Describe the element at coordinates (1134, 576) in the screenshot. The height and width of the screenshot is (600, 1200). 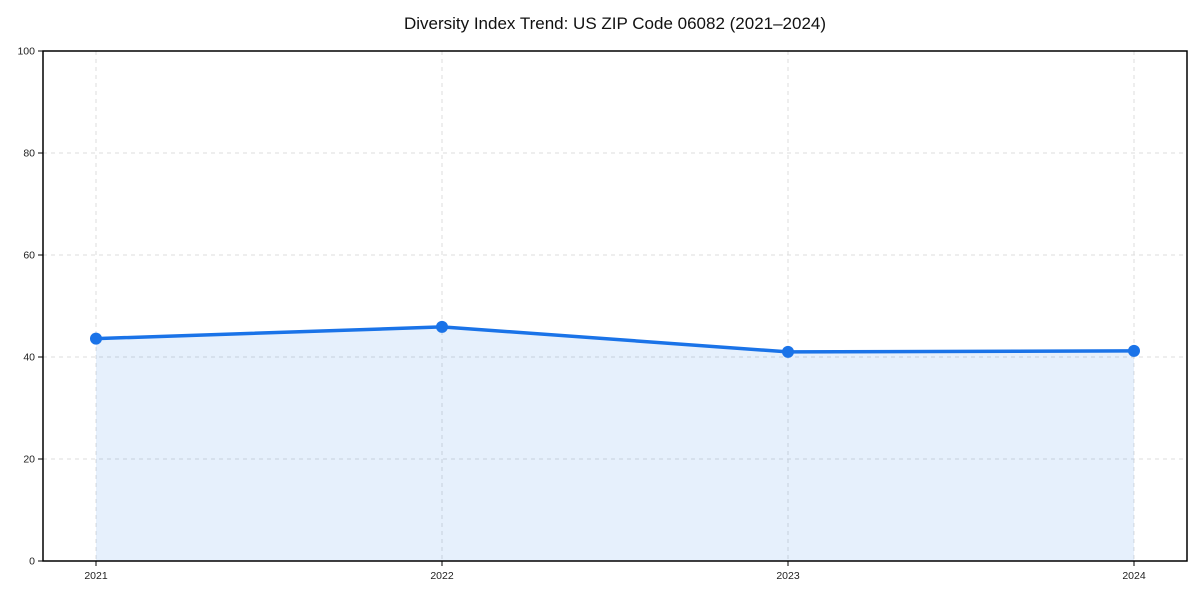
I see `x-tick-label: 2024` at that location.